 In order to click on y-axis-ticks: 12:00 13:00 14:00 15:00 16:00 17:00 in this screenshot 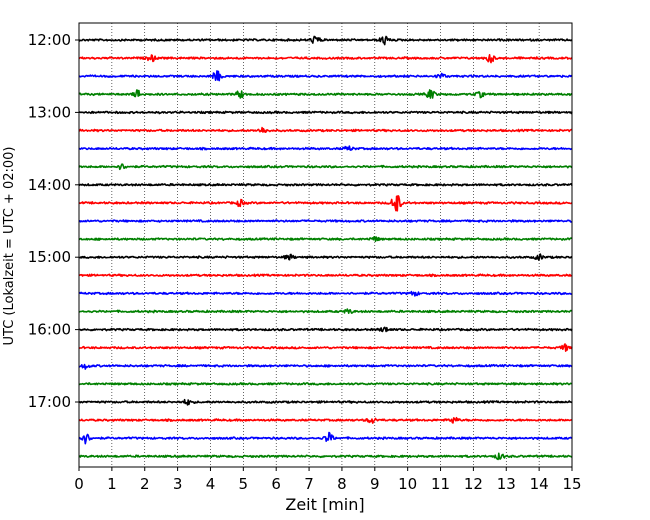, I will do `click(53, 221)`.